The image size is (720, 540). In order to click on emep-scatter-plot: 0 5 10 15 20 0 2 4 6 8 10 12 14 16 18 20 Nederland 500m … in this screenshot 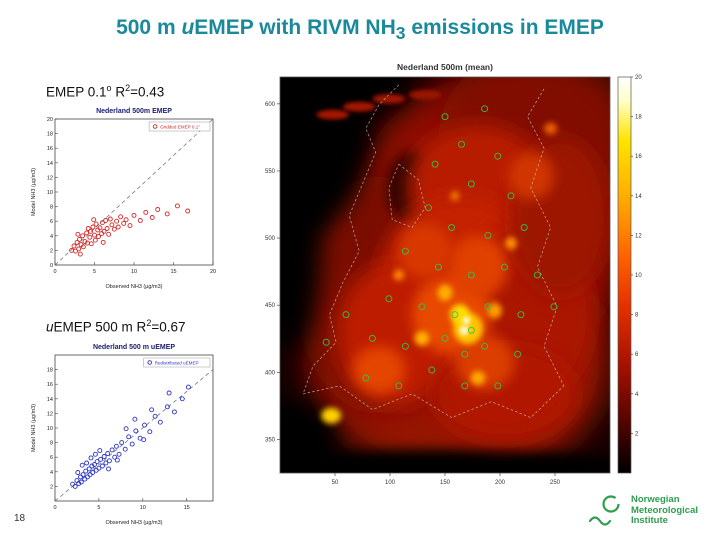, I will do `click(123, 199)`.